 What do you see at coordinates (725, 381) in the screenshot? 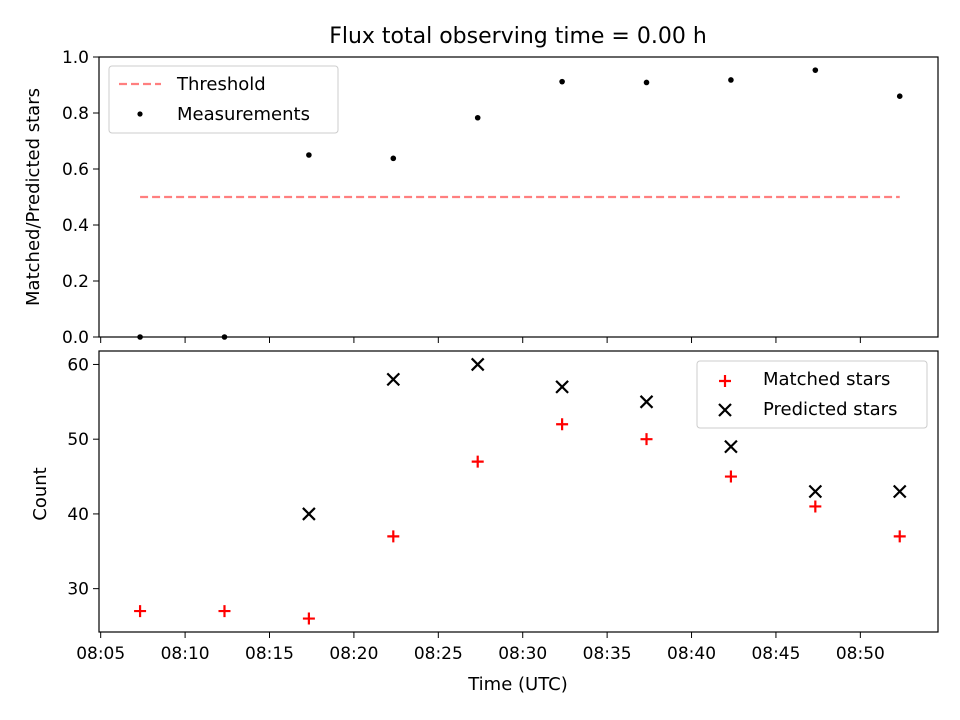
I see `matched-legend-swatch` at bounding box center [725, 381].